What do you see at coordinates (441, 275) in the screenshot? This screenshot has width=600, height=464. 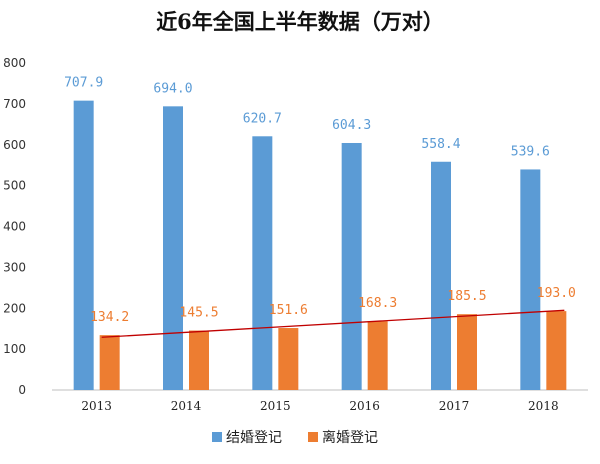 I see `bar-marriage-2017` at bounding box center [441, 275].